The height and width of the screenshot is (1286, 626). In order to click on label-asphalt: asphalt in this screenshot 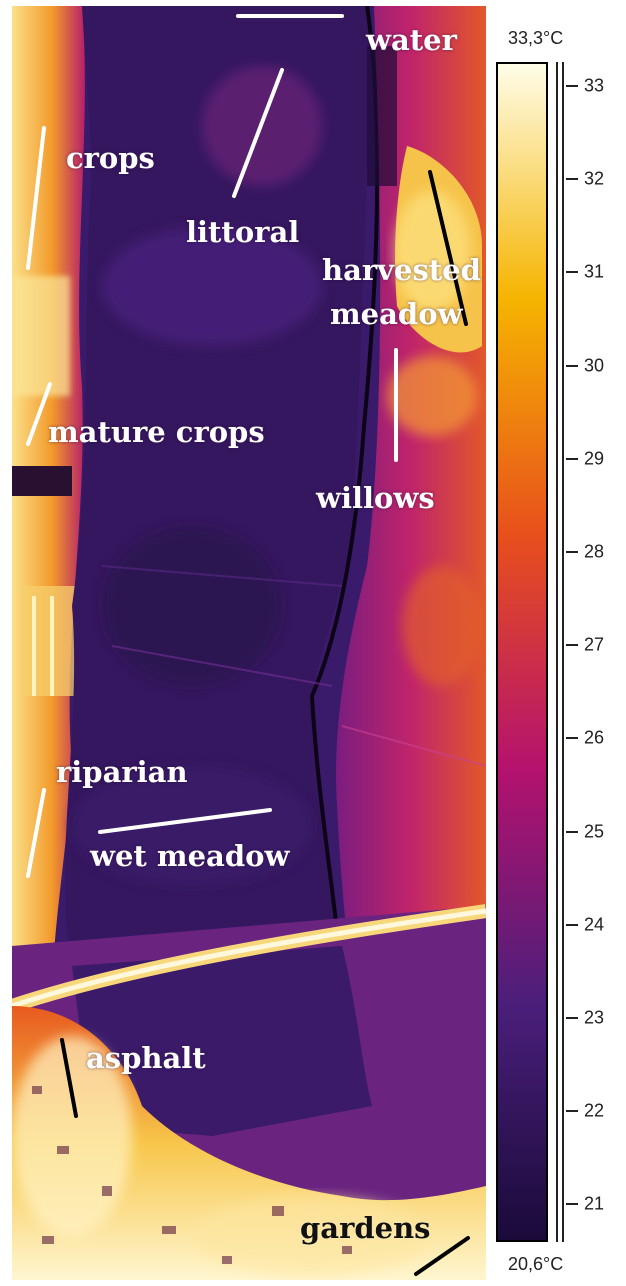, I will do `click(146, 1058)`.